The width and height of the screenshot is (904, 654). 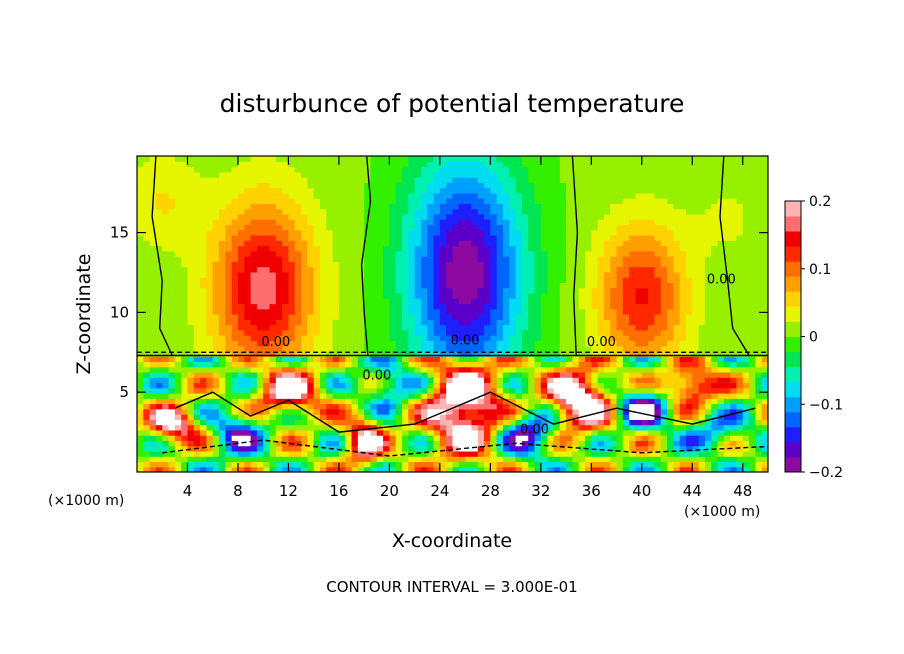 I want to click on x-tick-label: 8, so click(x=238, y=491).